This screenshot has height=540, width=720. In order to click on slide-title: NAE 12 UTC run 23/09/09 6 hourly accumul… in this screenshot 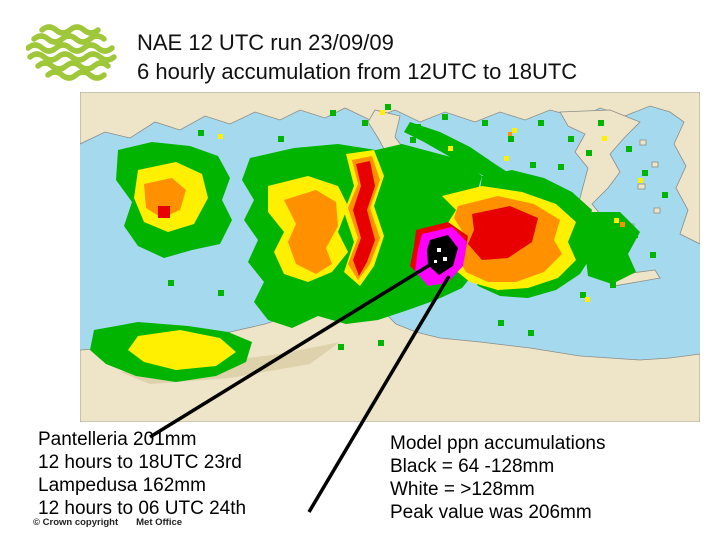, I will do `click(357, 57)`.